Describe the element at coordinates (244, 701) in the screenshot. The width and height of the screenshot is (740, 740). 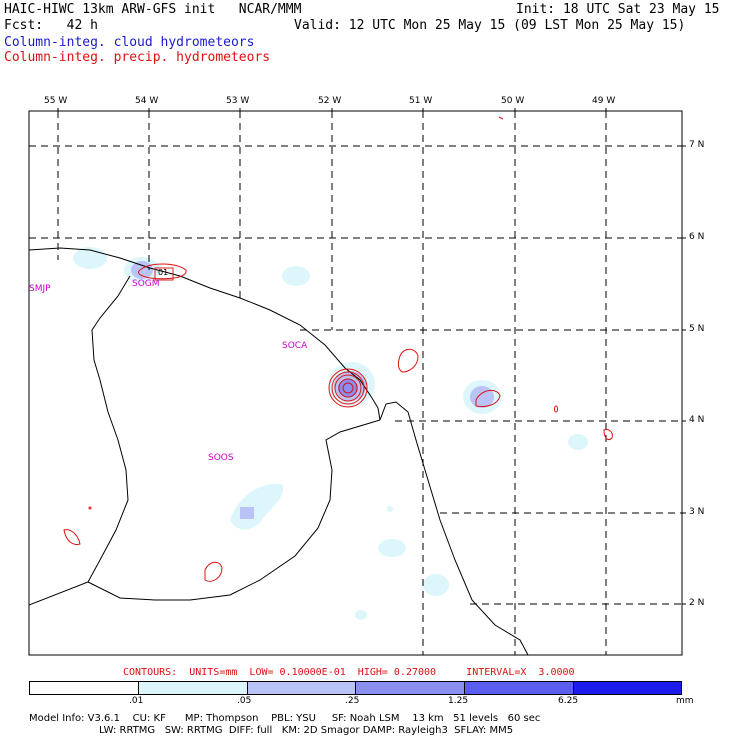
I see `colorbar-tick-1: .05` at that location.